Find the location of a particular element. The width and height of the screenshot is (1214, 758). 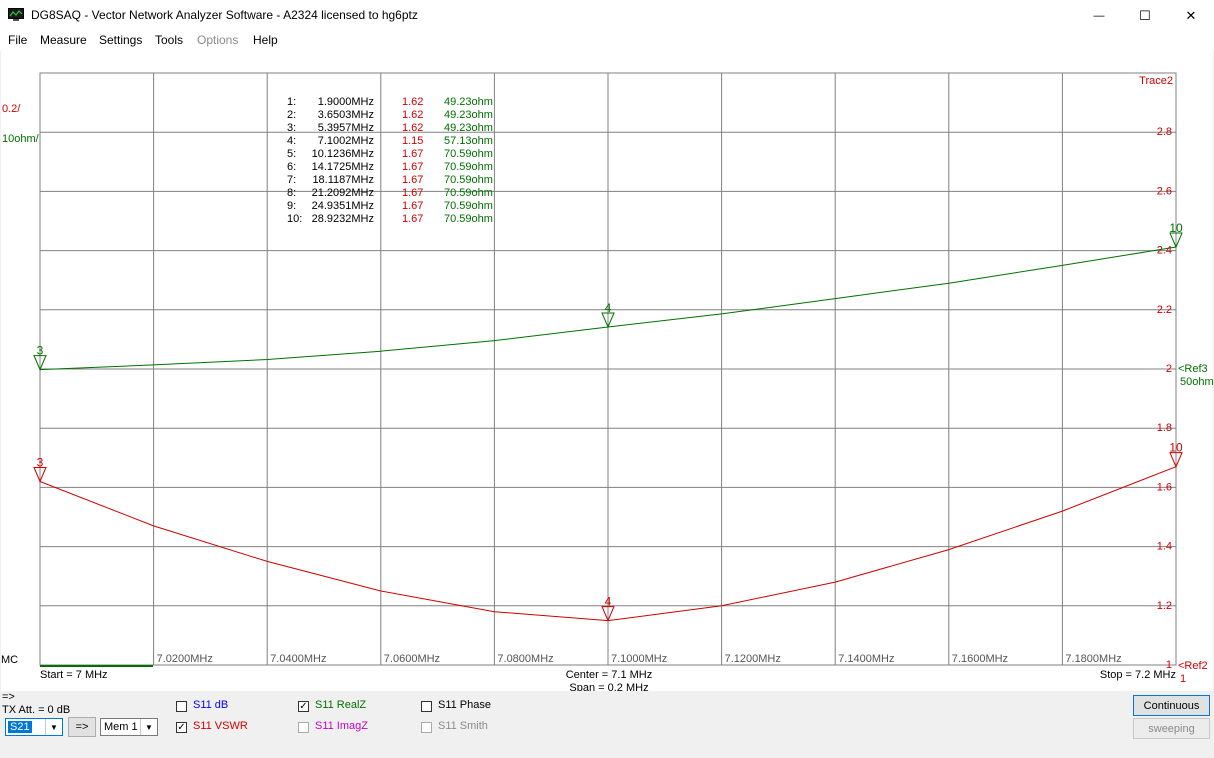

s11-db-checkbox is located at coordinates (181, 706).